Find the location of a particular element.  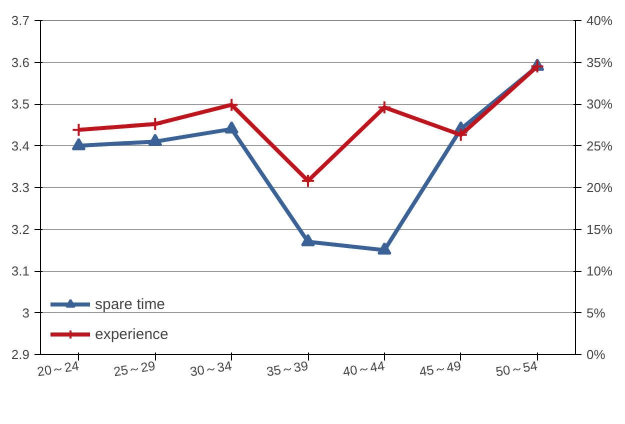

y2-tick-label: 25% is located at coordinates (599, 146).